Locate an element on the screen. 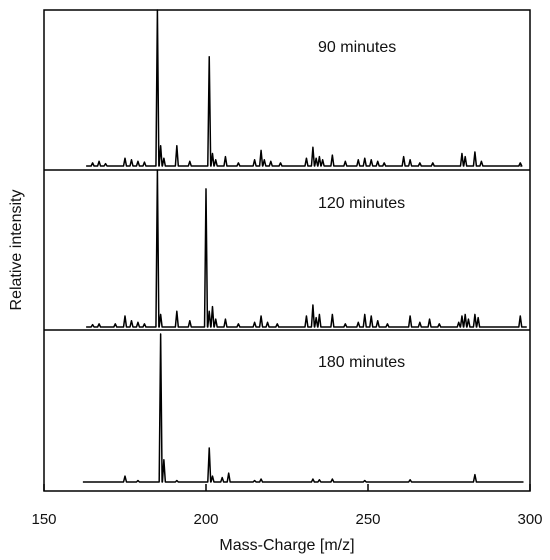  panel-label-2: 120 minutes is located at coordinates (361, 203).